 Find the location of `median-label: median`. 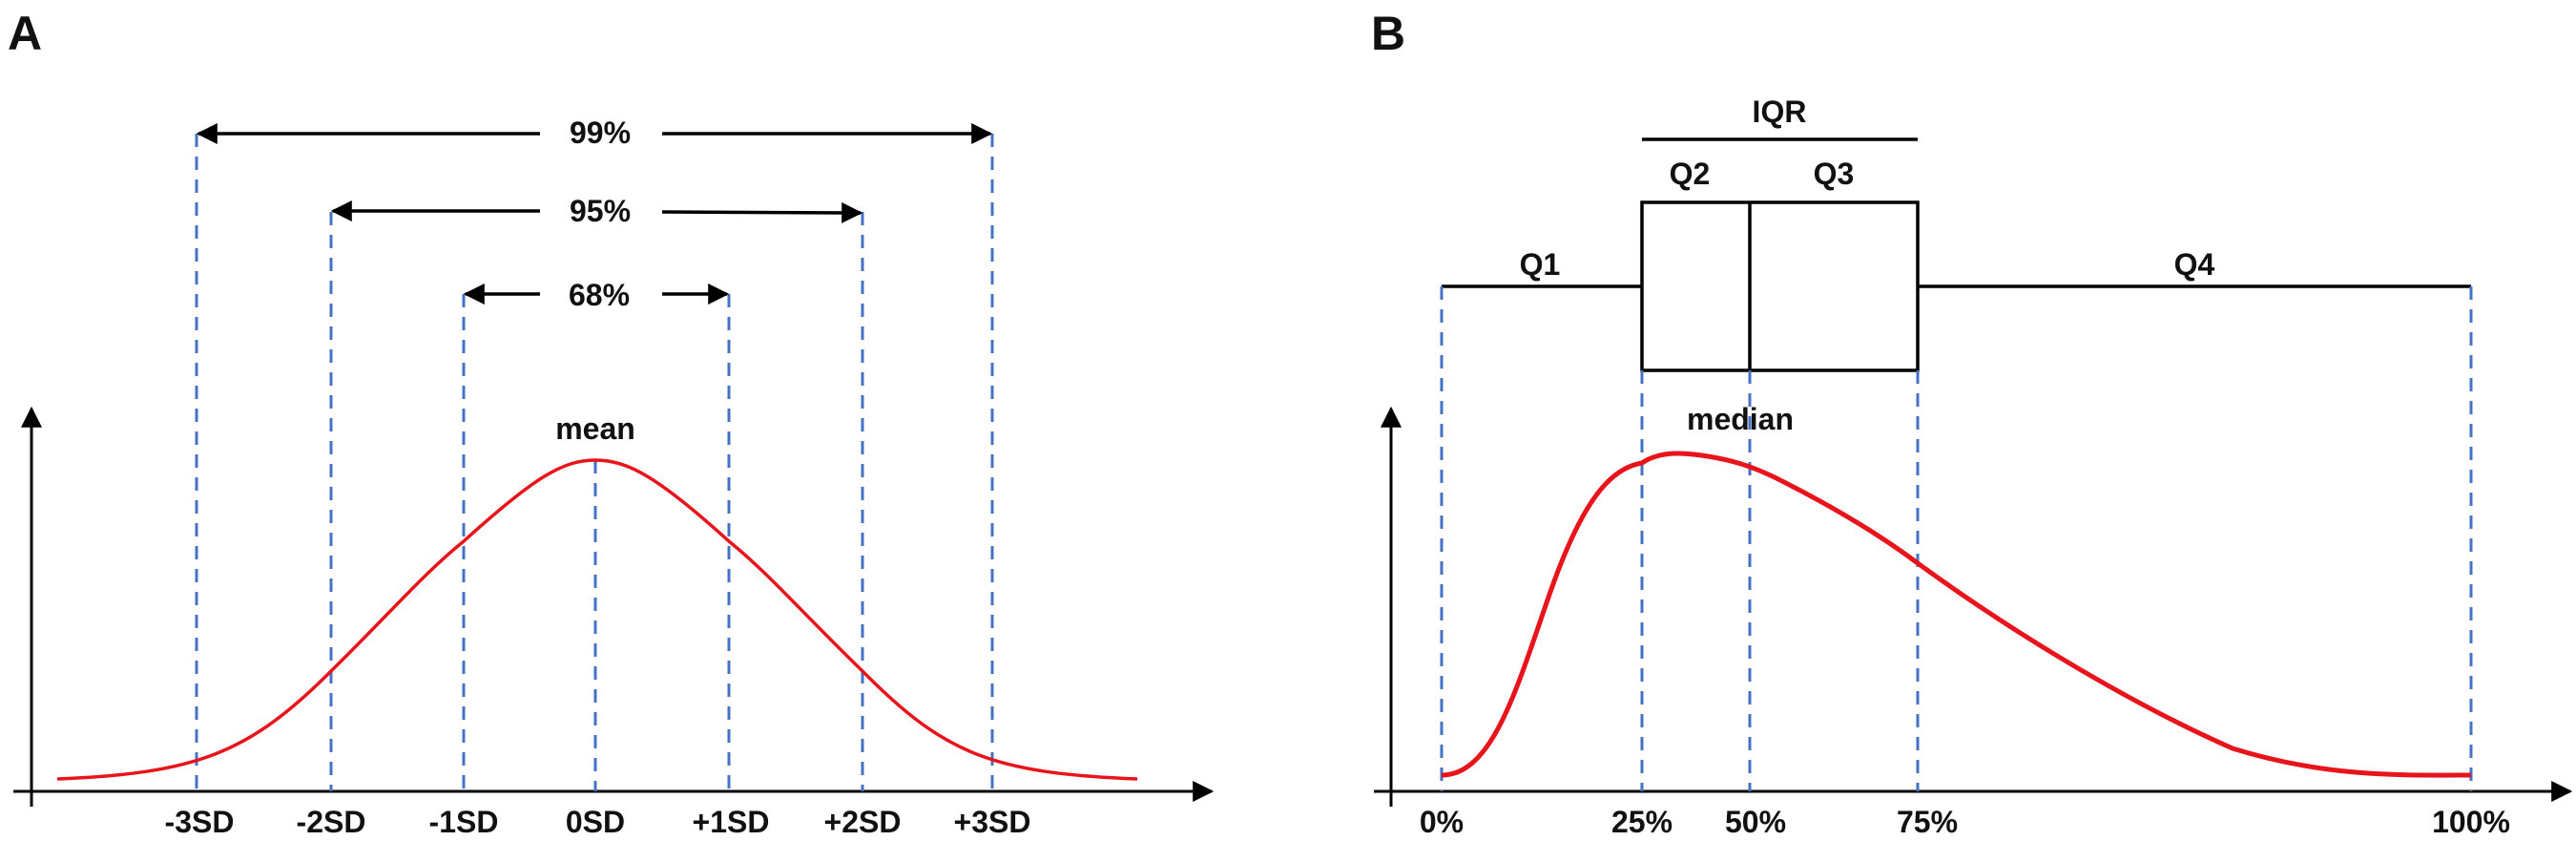

median-label: median is located at coordinates (1740, 419).